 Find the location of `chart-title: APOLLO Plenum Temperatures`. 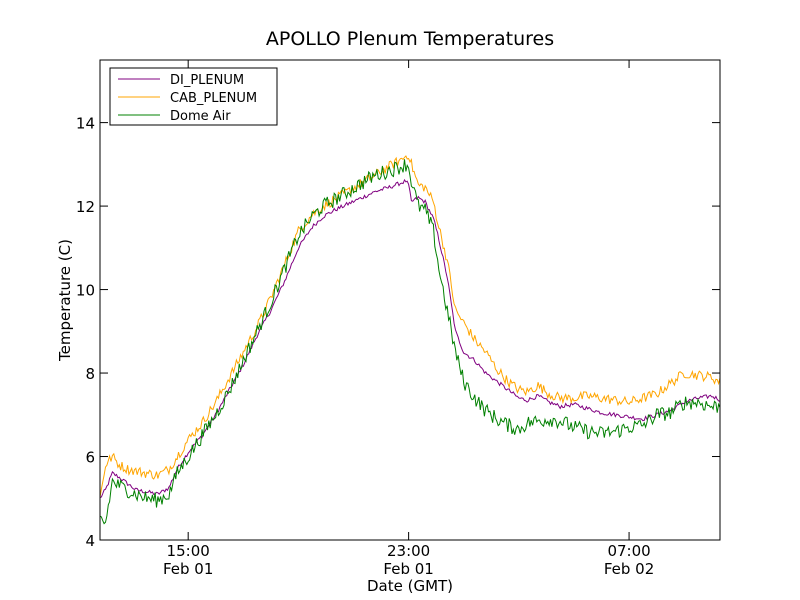

chart-title: APOLLO Plenum Temperatures is located at coordinates (410, 39).